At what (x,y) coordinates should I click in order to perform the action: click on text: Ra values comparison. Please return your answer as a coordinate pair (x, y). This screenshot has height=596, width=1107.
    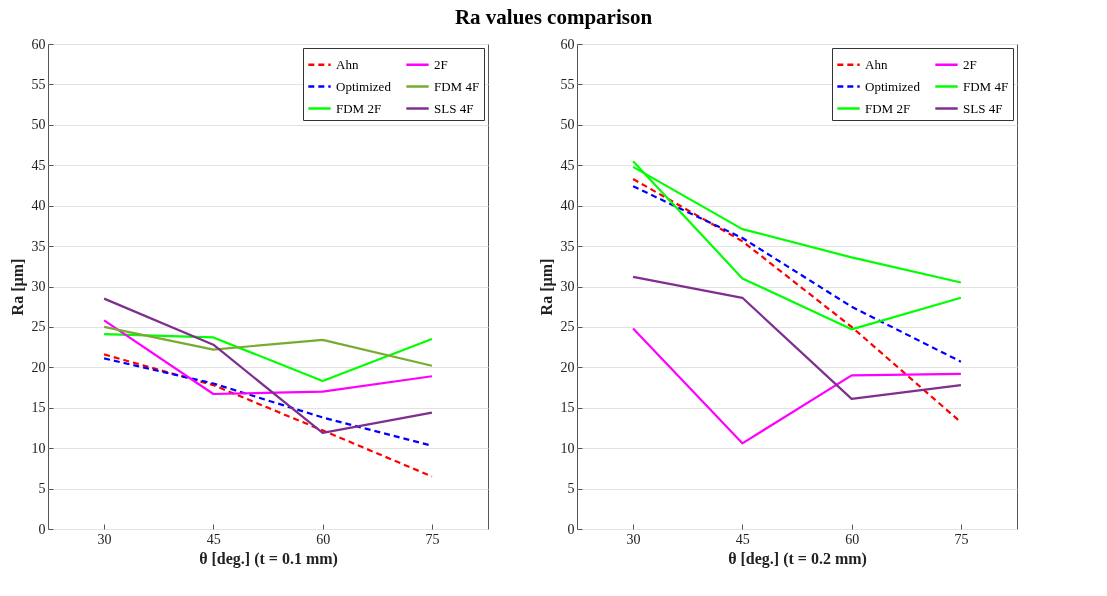
    Looking at the image, I should click on (553, 17).